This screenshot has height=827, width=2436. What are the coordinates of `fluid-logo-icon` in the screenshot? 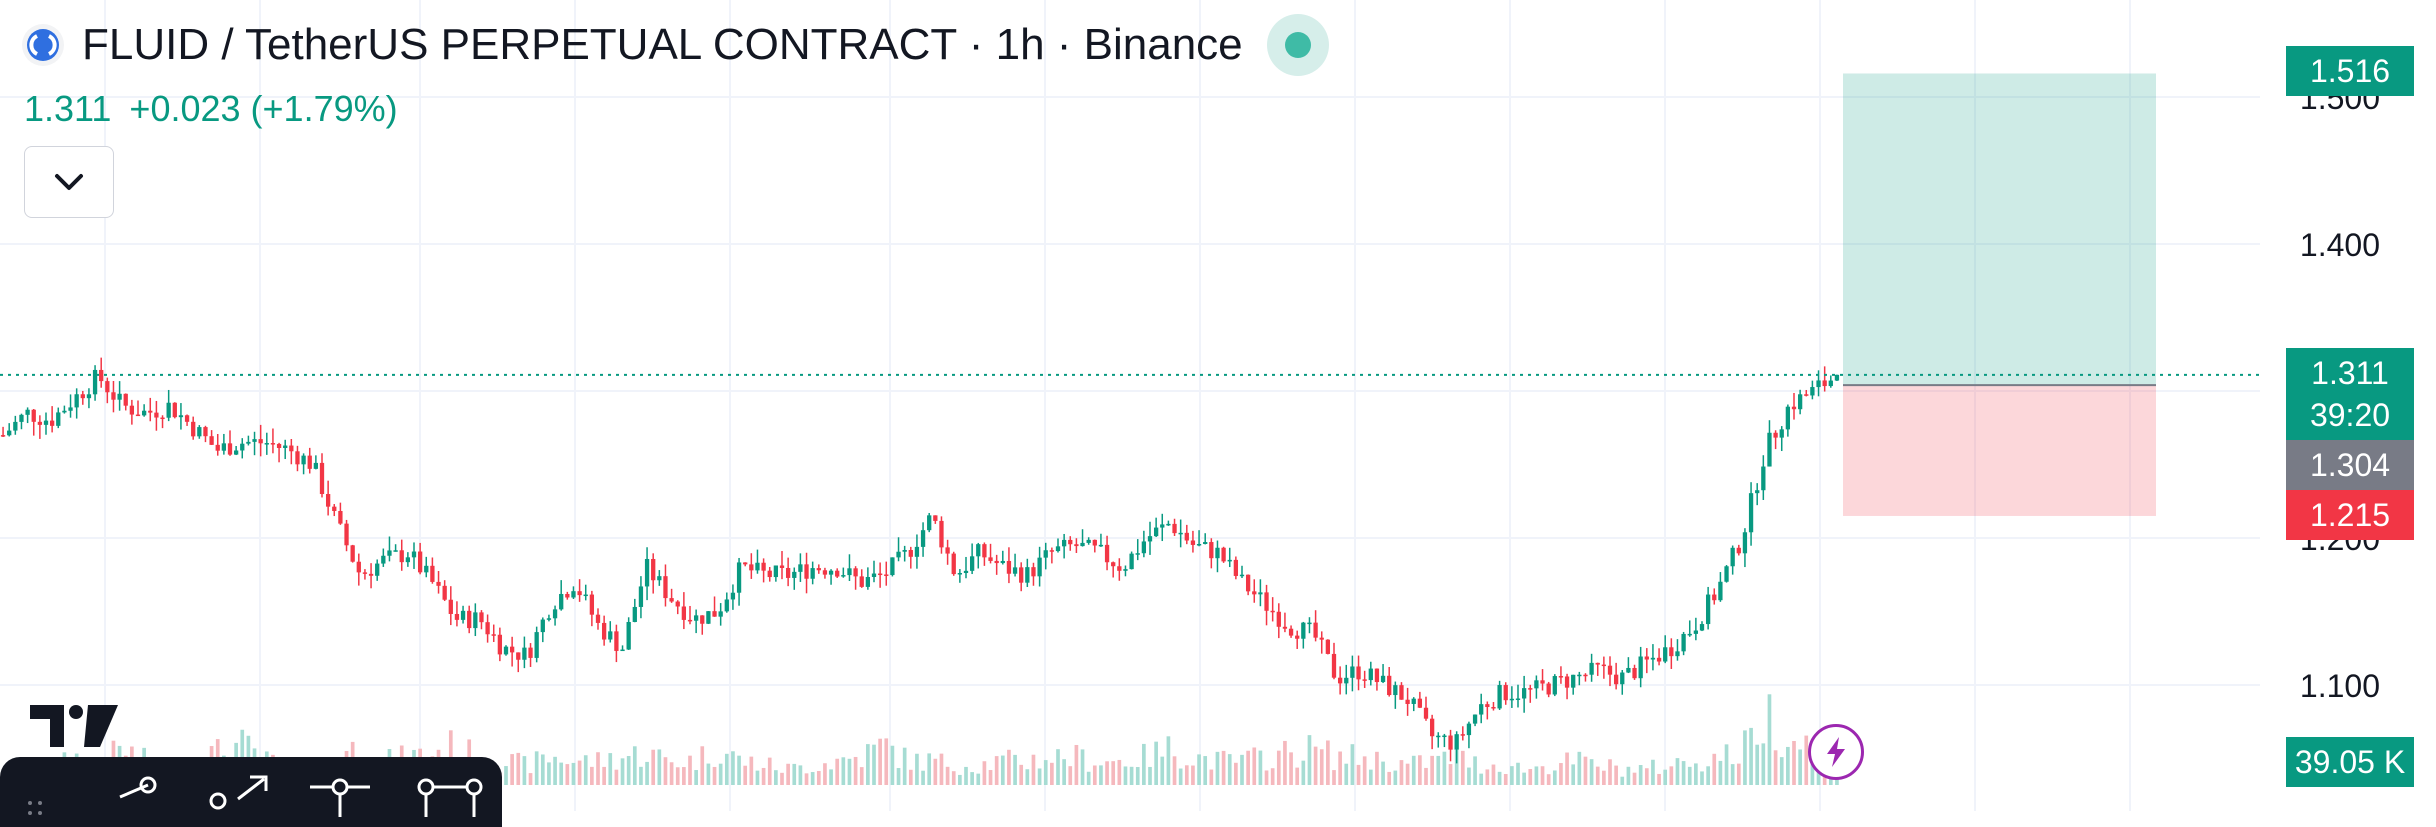 It's located at (43, 45).